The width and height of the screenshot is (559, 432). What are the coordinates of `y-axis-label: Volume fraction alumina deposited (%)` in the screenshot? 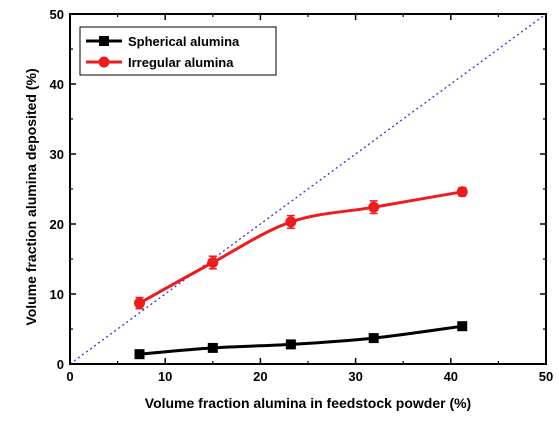 It's located at (31, 196).